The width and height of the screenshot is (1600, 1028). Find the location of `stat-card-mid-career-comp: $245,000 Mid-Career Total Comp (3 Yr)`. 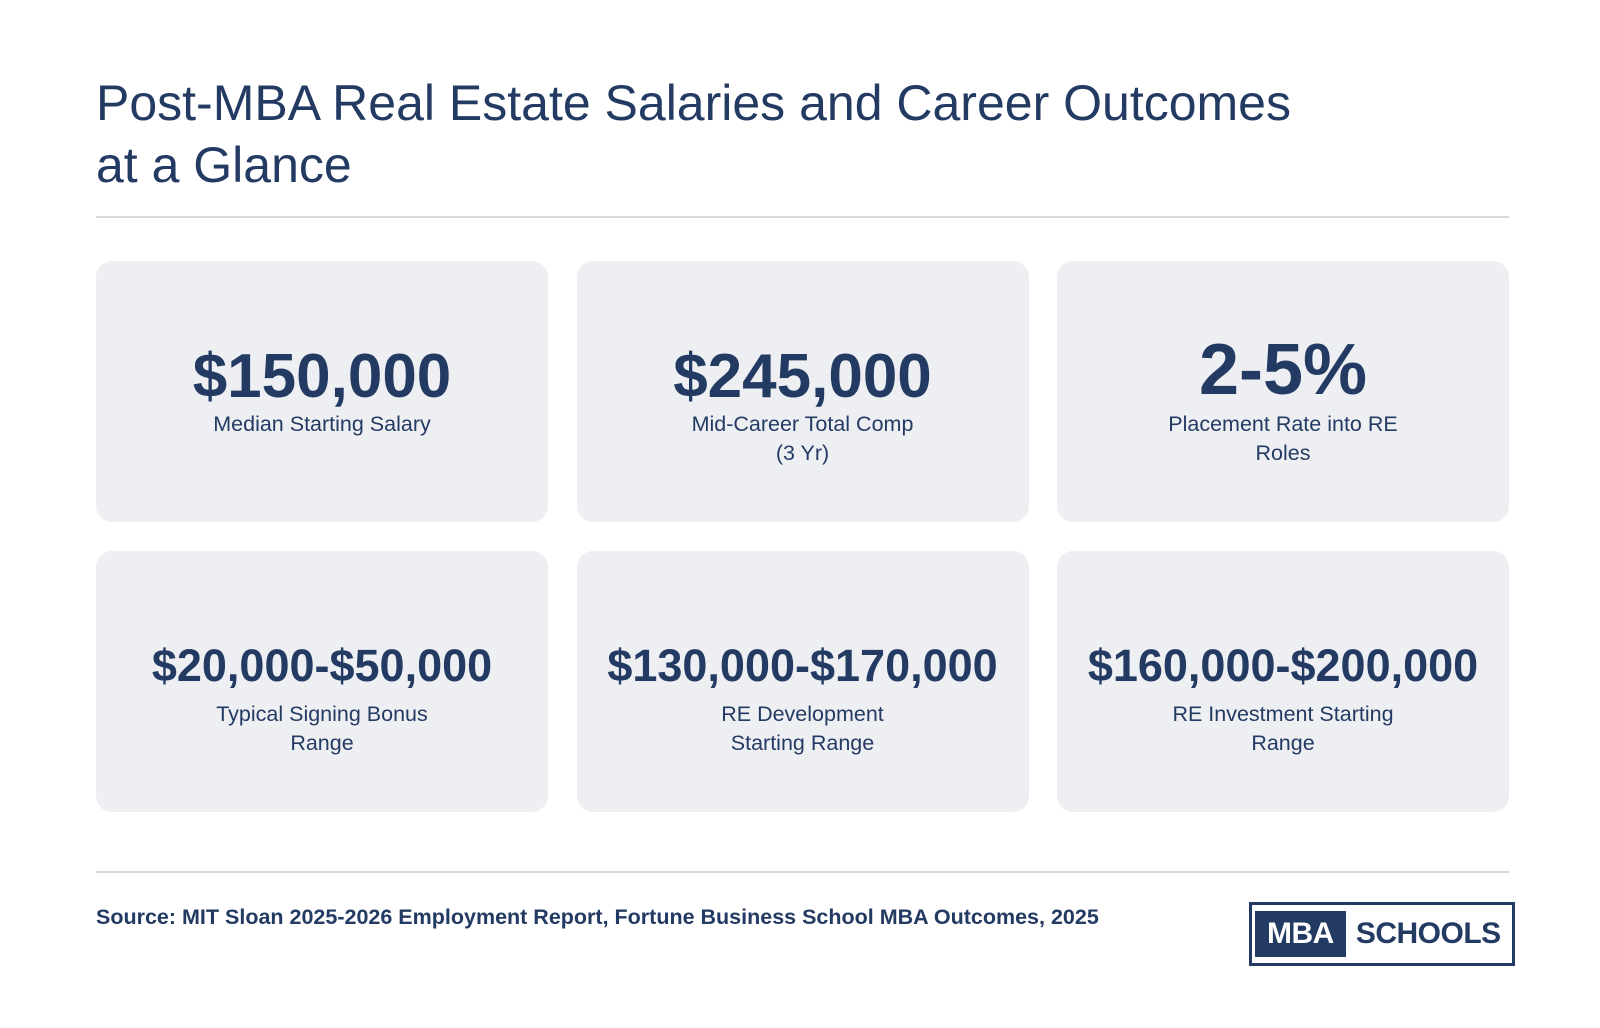

stat-card-mid-career-comp: $245,000 Mid-Career Total Comp (3 Yr) is located at coordinates (802, 391).